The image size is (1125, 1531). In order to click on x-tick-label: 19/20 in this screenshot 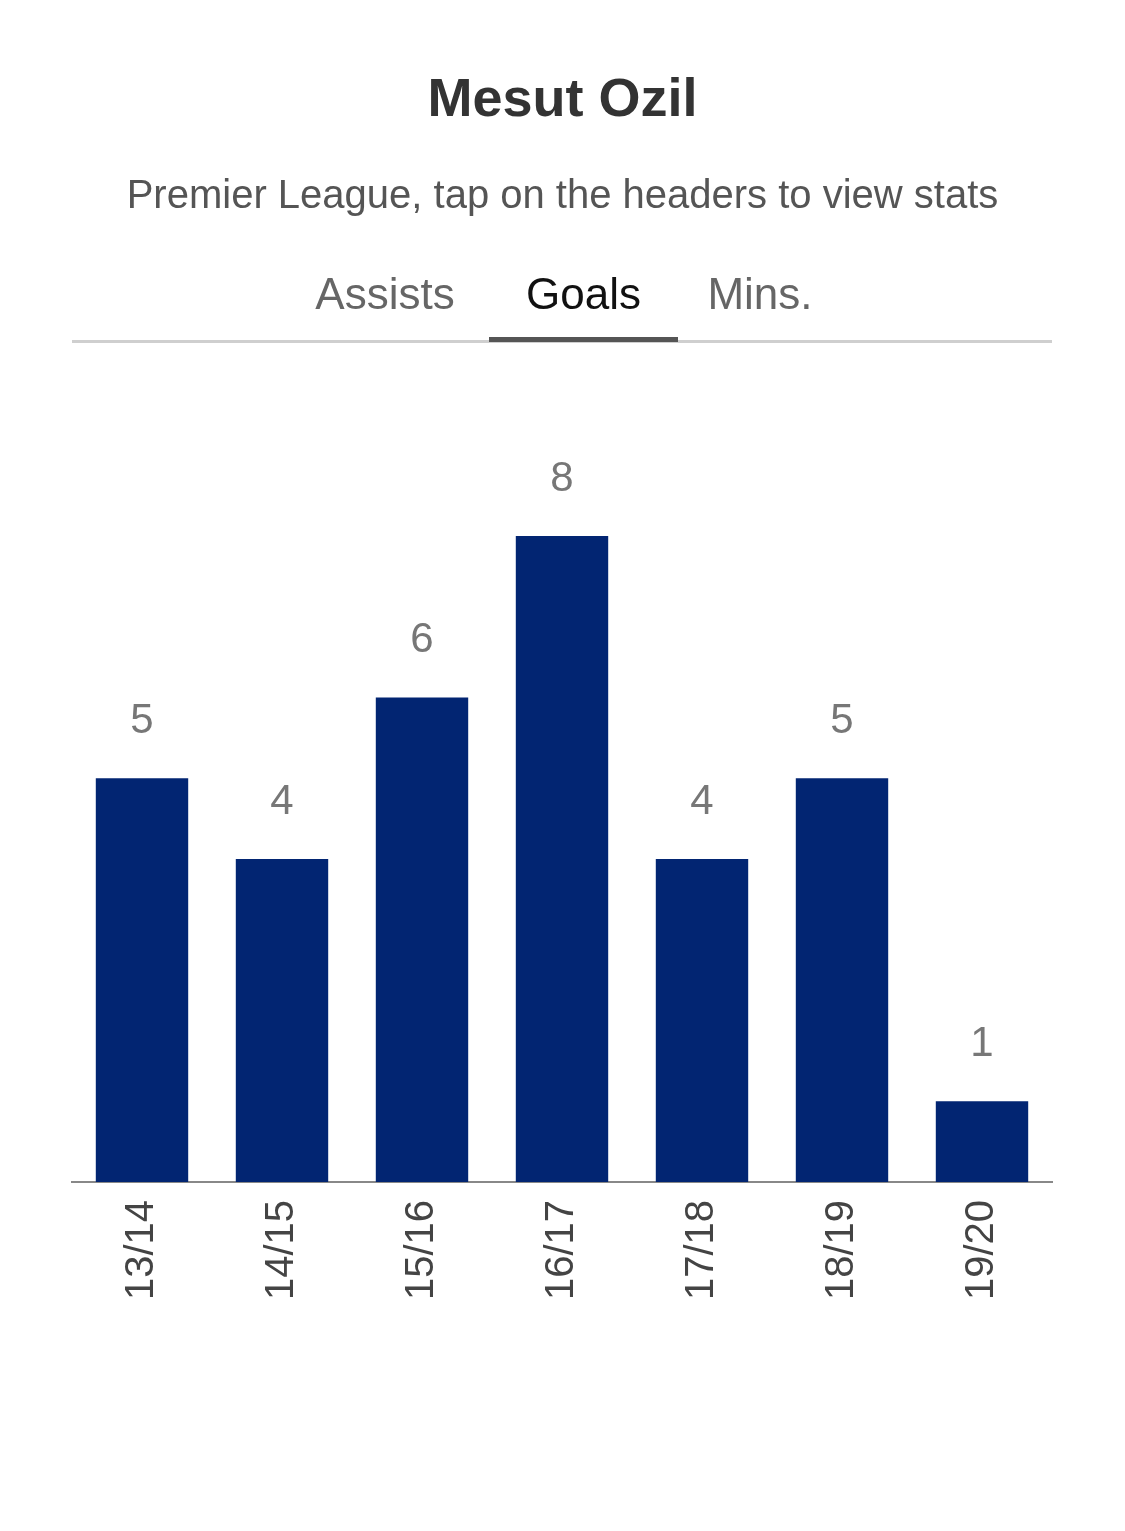, I will do `click(979, 1250)`.